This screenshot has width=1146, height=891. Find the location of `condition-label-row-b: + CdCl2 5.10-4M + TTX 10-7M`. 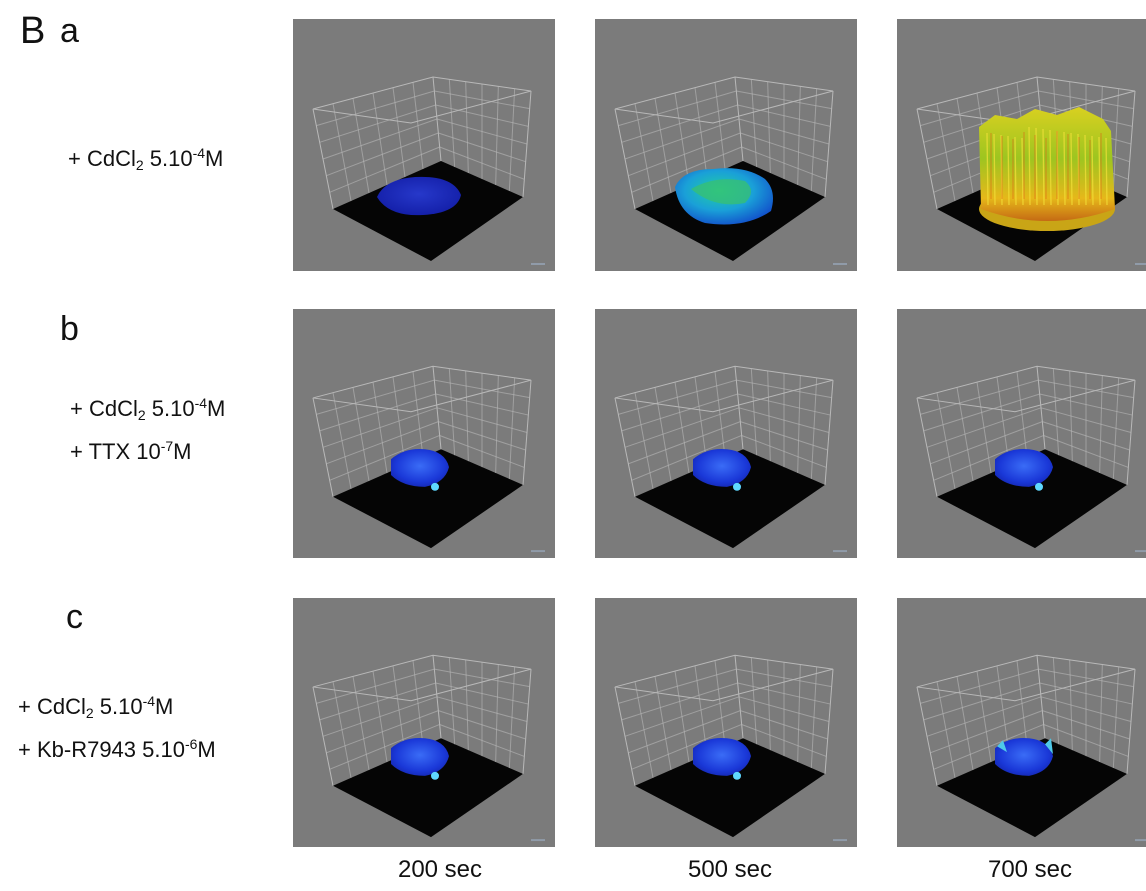

condition-label-row-b: + CdCl2 5.10-4M + TTX 10-7M is located at coordinates (147, 431).